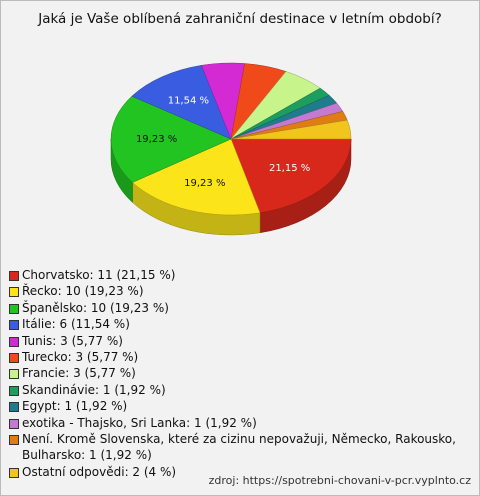 The height and width of the screenshot is (496, 480). Describe the element at coordinates (289, 168) in the screenshot. I see `value-label: 21,15 %` at that location.